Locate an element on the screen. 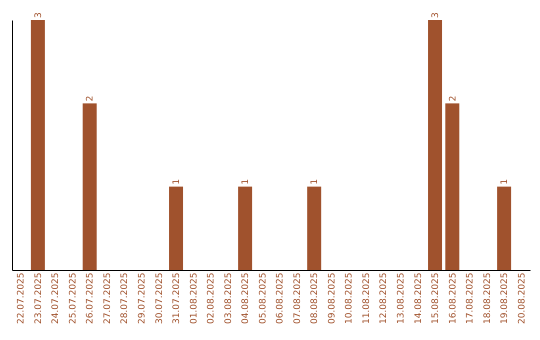 Image resolution: width=540 pixels, height=340 pixels. x-tick-label: 23.07.2025 is located at coordinates (39, 298).